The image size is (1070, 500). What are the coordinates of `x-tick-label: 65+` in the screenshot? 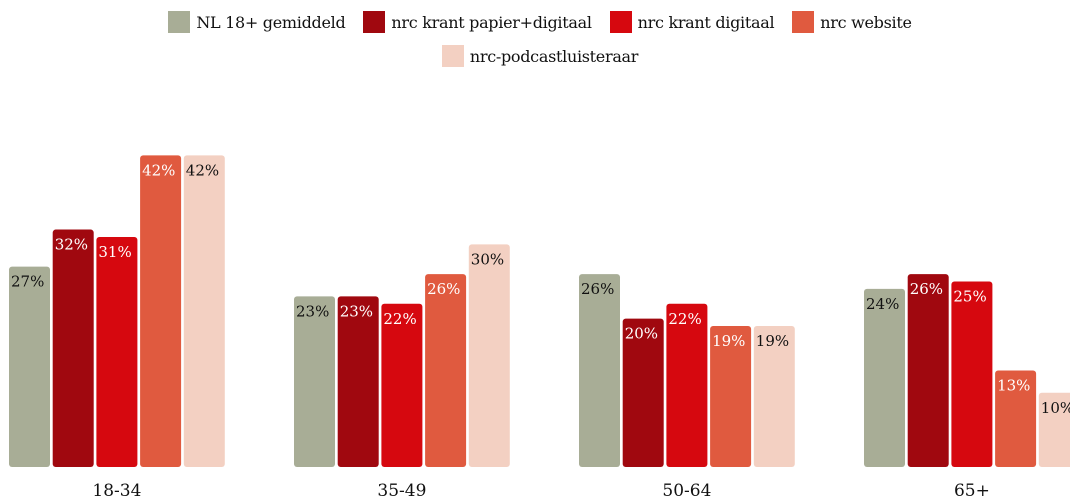 It's located at (972, 490).